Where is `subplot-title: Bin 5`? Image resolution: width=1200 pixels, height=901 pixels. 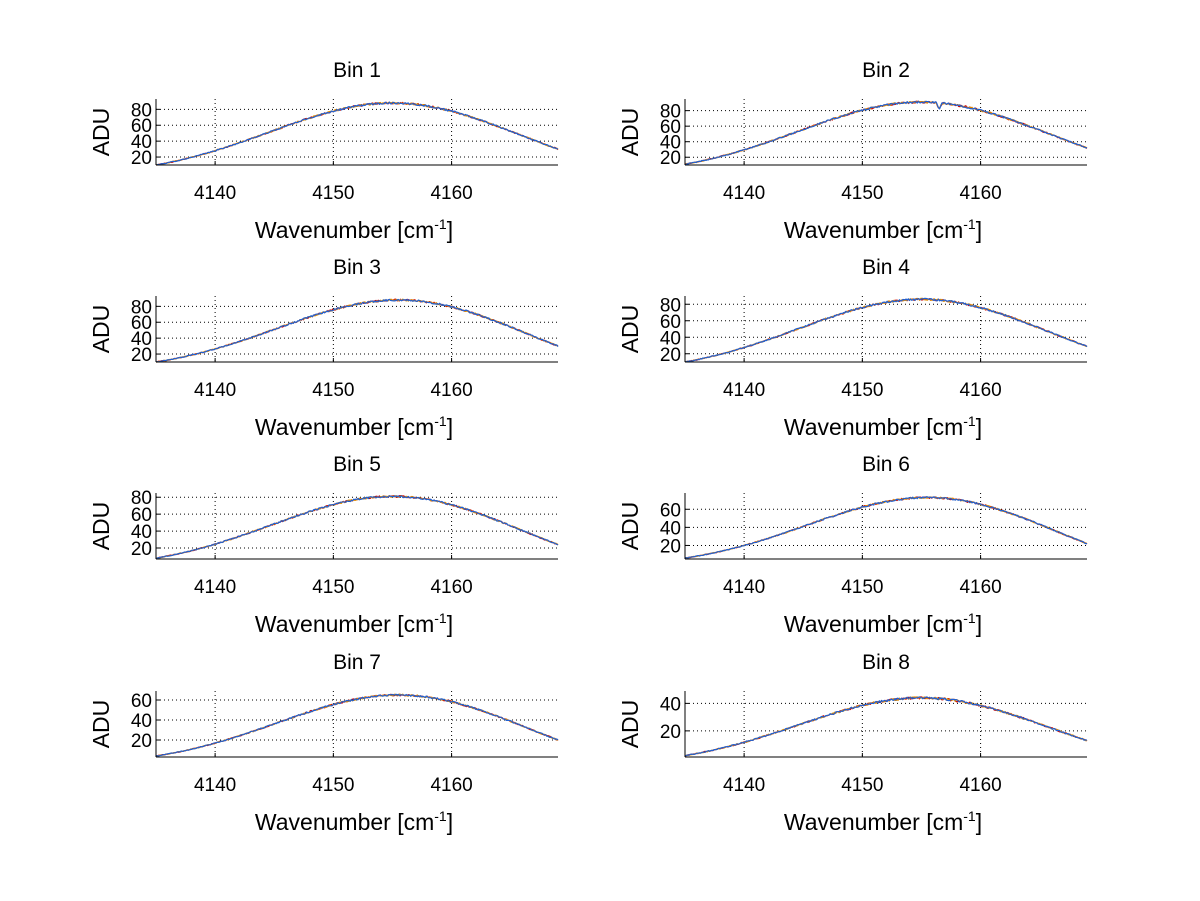 subplot-title: Bin 5 is located at coordinates (357, 464).